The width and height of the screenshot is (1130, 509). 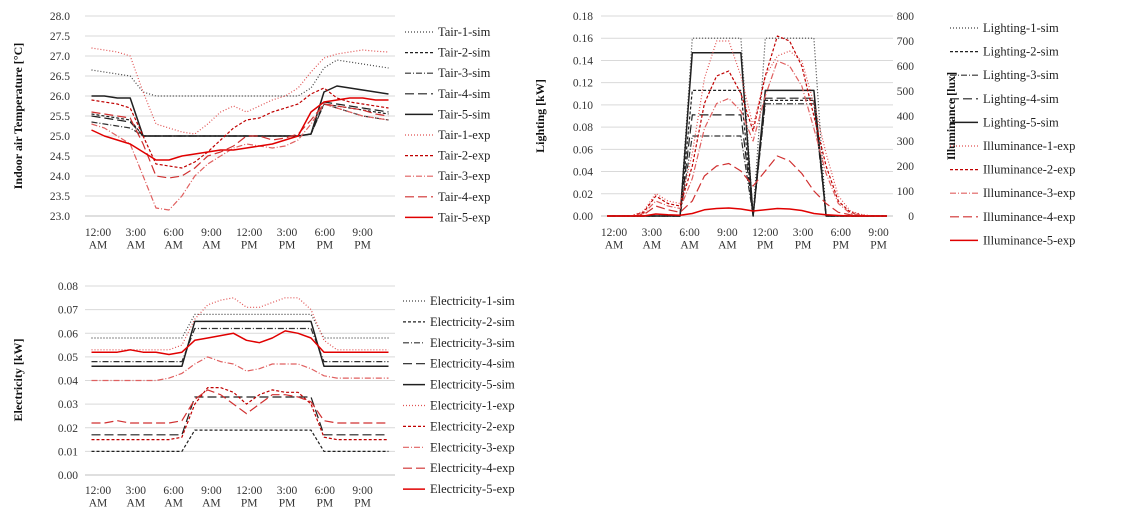 What do you see at coordinates (60, 57) in the screenshot?
I see `y-tick-label: 27.0` at bounding box center [60, 57].